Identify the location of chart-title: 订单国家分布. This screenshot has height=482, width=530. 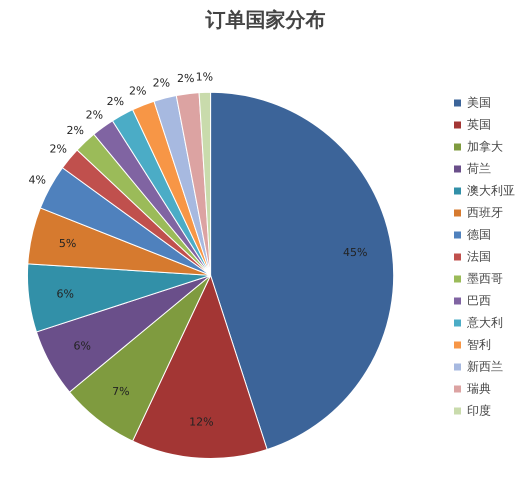
(265, 20).